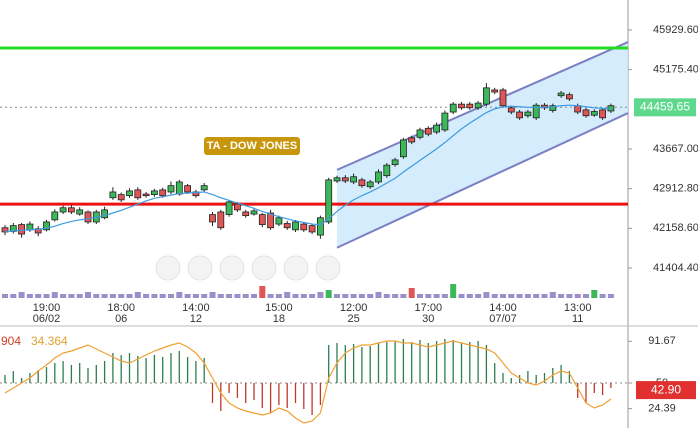  Describe the element at coordinates (675, 228) in the screenshot. I see `y-tick-label: 42158.60` at that location.